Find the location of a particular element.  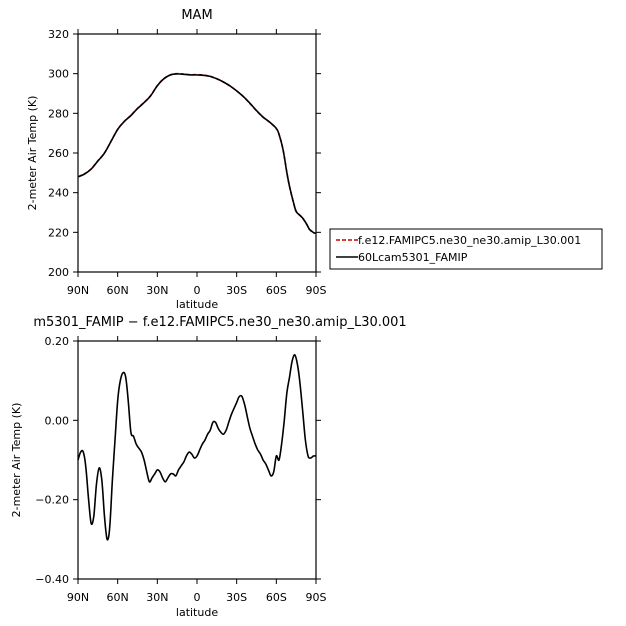

bottom-y-tick-label: −0.20 is located at coordinates (52, 500).